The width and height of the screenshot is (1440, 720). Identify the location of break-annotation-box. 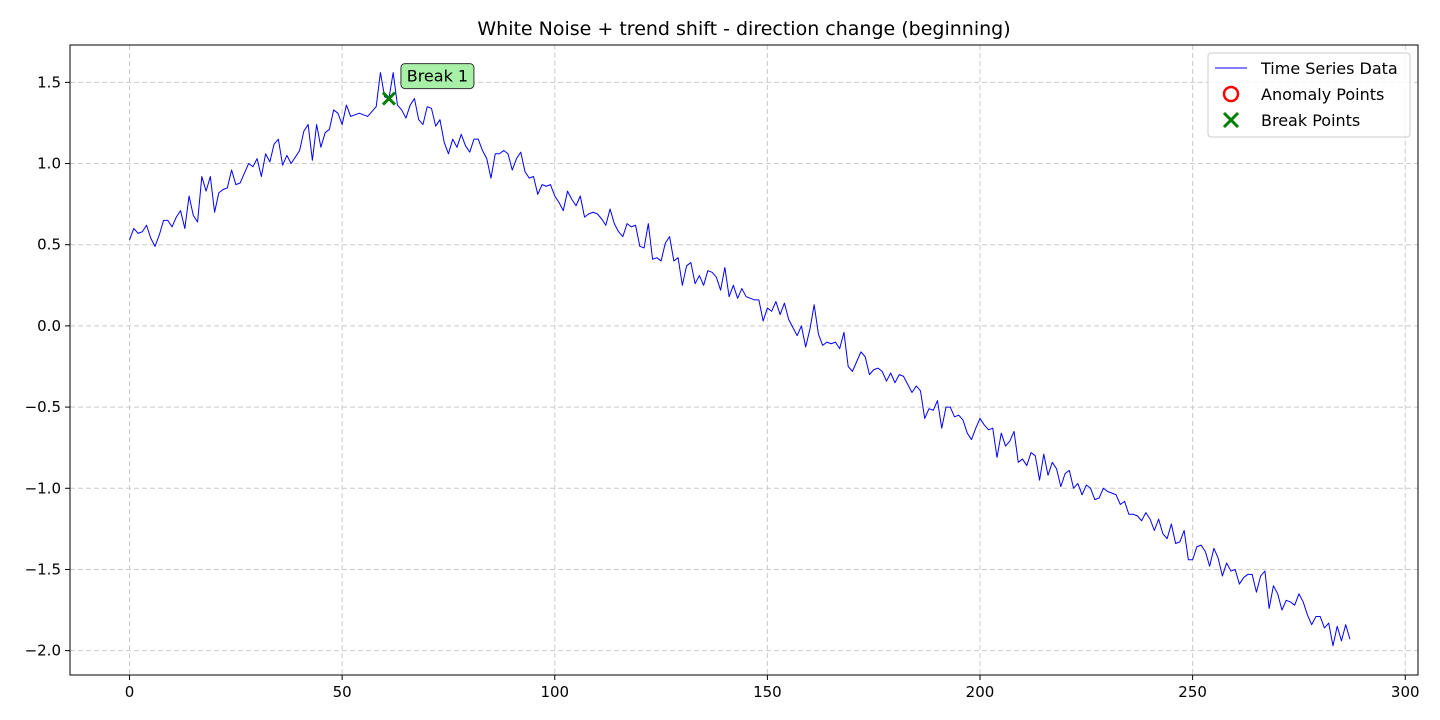
(437, 76).